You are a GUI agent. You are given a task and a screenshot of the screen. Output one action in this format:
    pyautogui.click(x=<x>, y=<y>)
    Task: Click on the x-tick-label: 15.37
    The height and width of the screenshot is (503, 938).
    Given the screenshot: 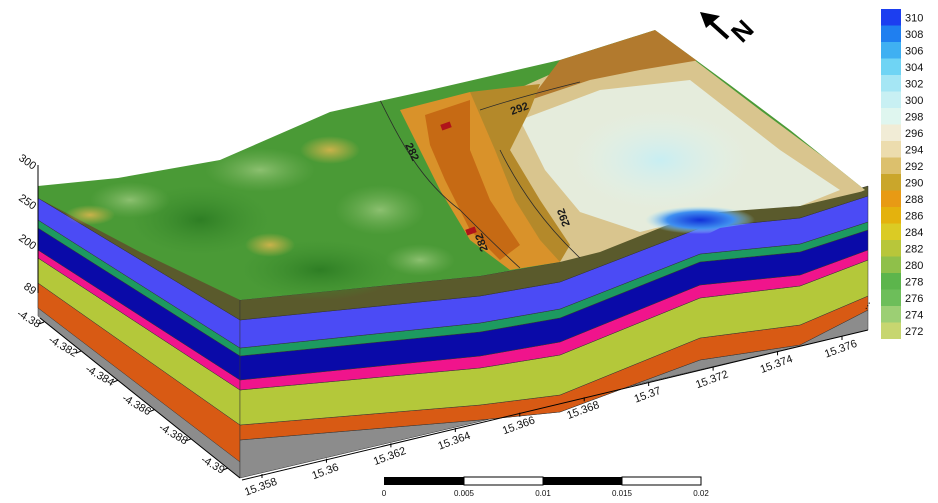 What is the action you would take?
    pyautogui.click(x=648, y=395)
    